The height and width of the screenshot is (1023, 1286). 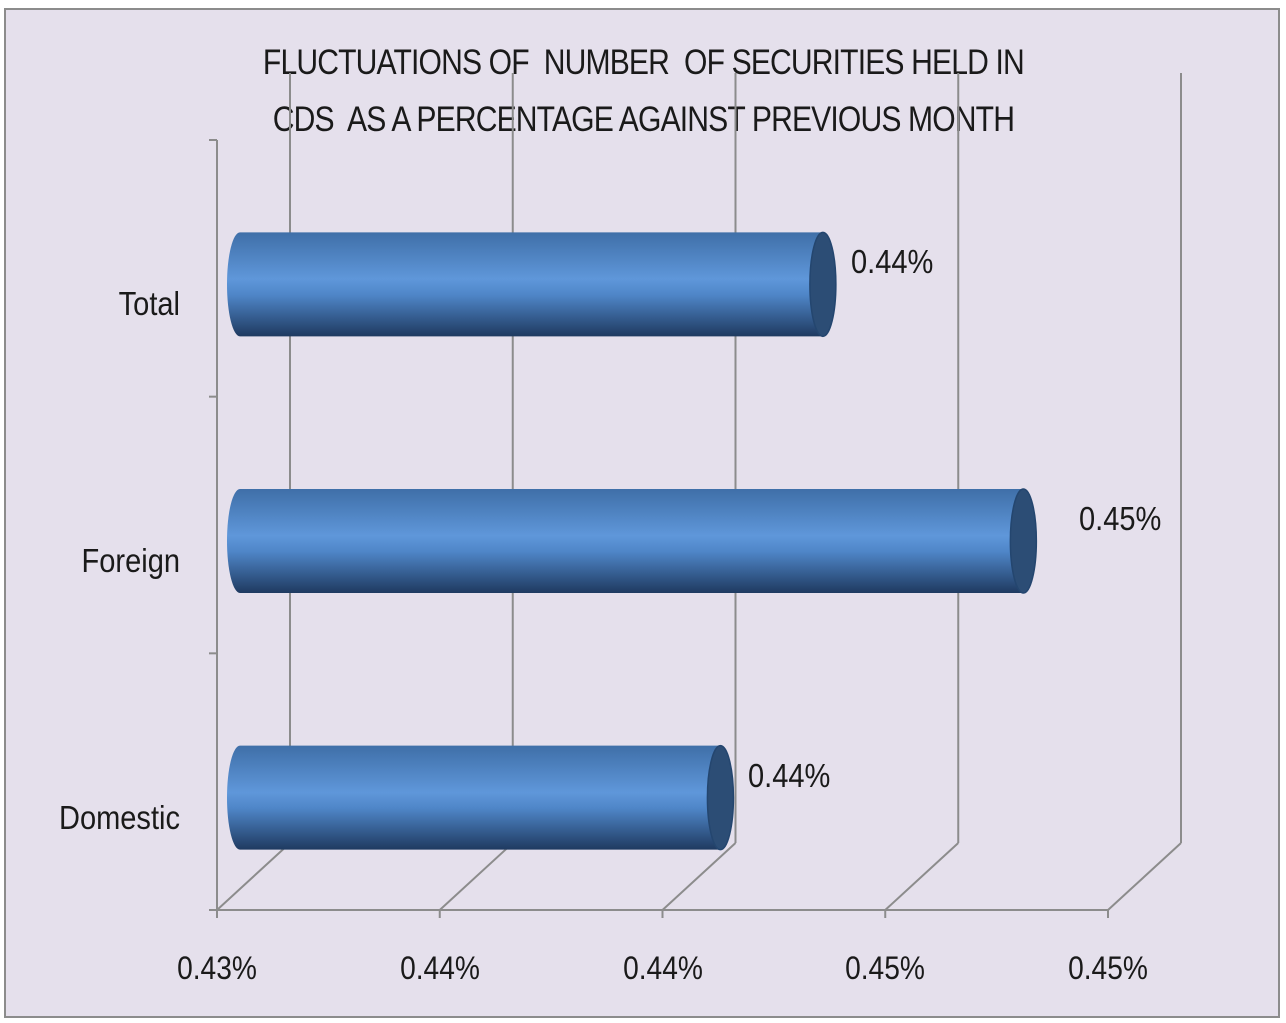 I want to click on bar-foreign, so click(x=632, y=541).